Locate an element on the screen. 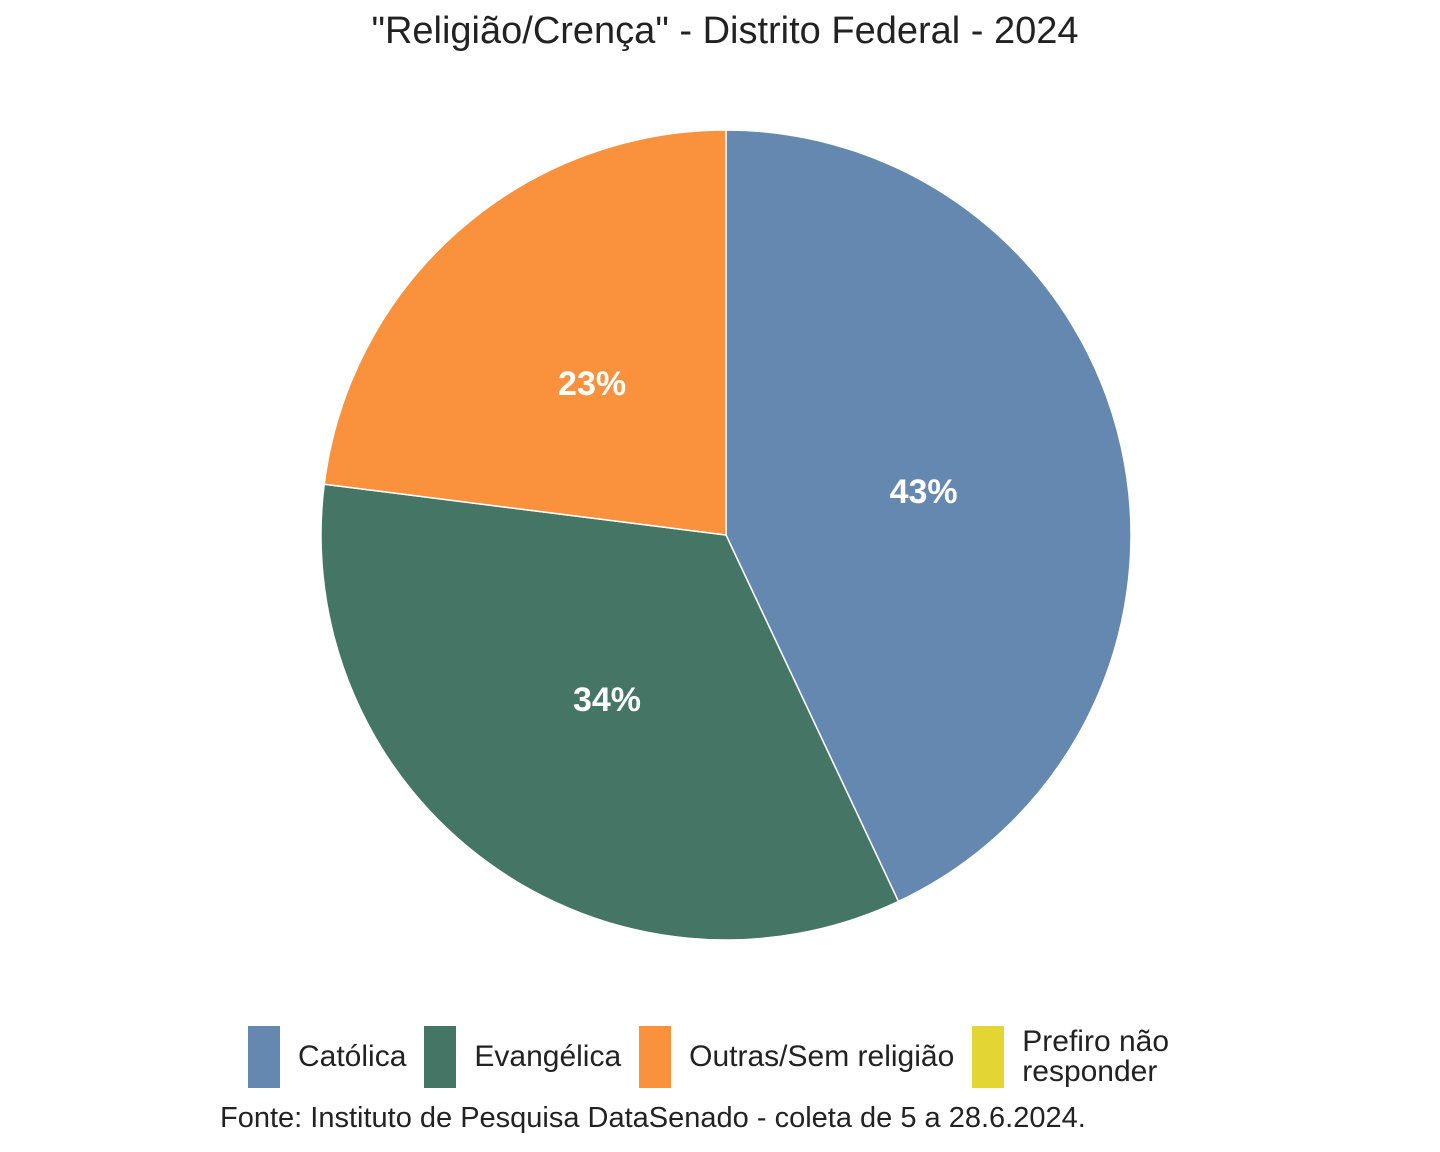  slice-label-2: 23% is located at coordinates (592, 384).